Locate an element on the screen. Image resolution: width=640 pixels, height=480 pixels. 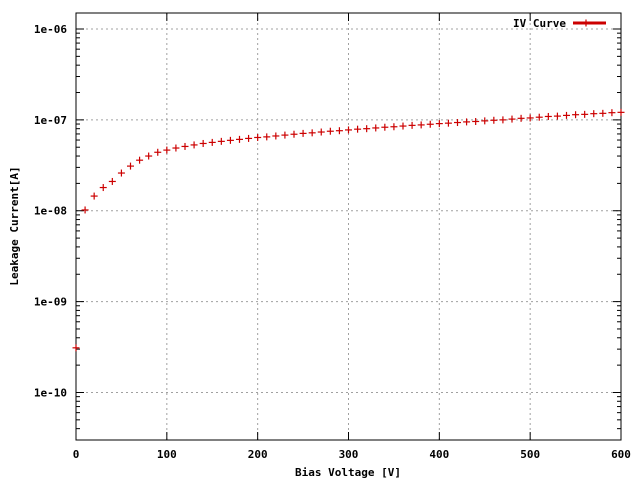
legend-marker is located at coordinates (586, 23).